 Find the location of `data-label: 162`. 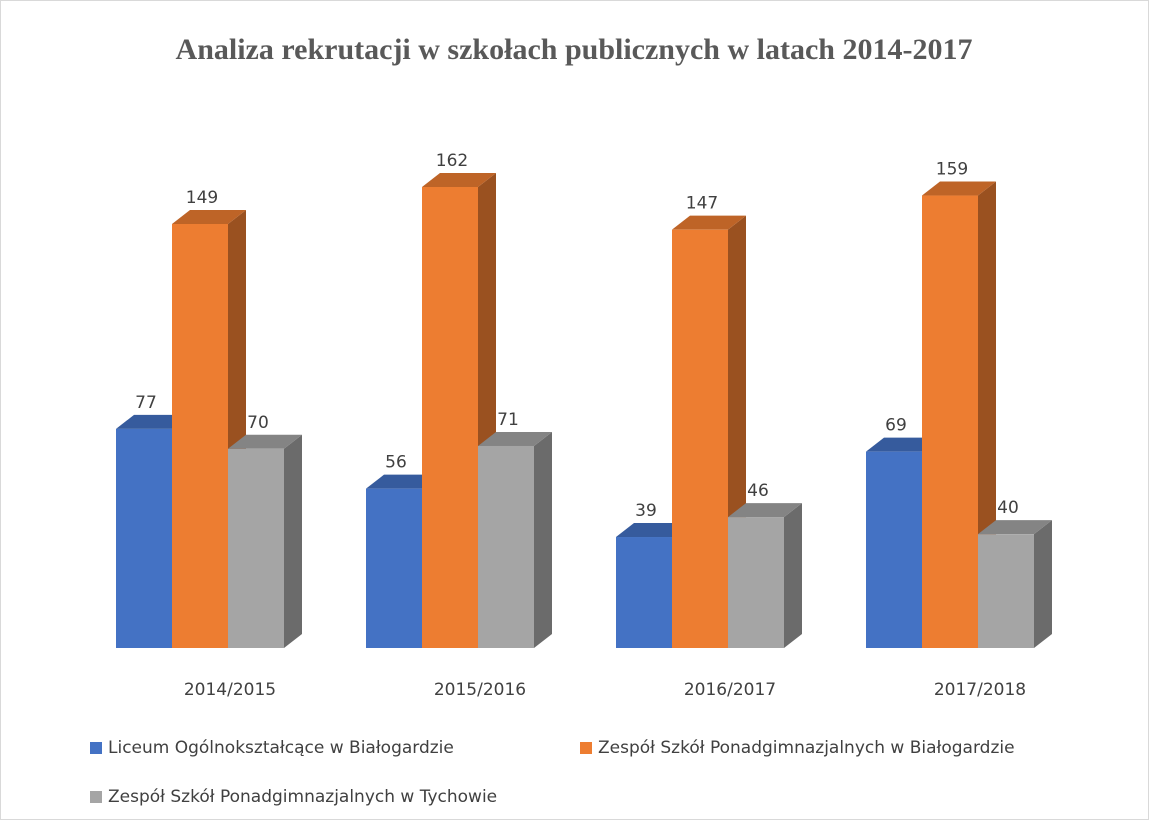

data-label: 162 is located at coordinates (452, 161).